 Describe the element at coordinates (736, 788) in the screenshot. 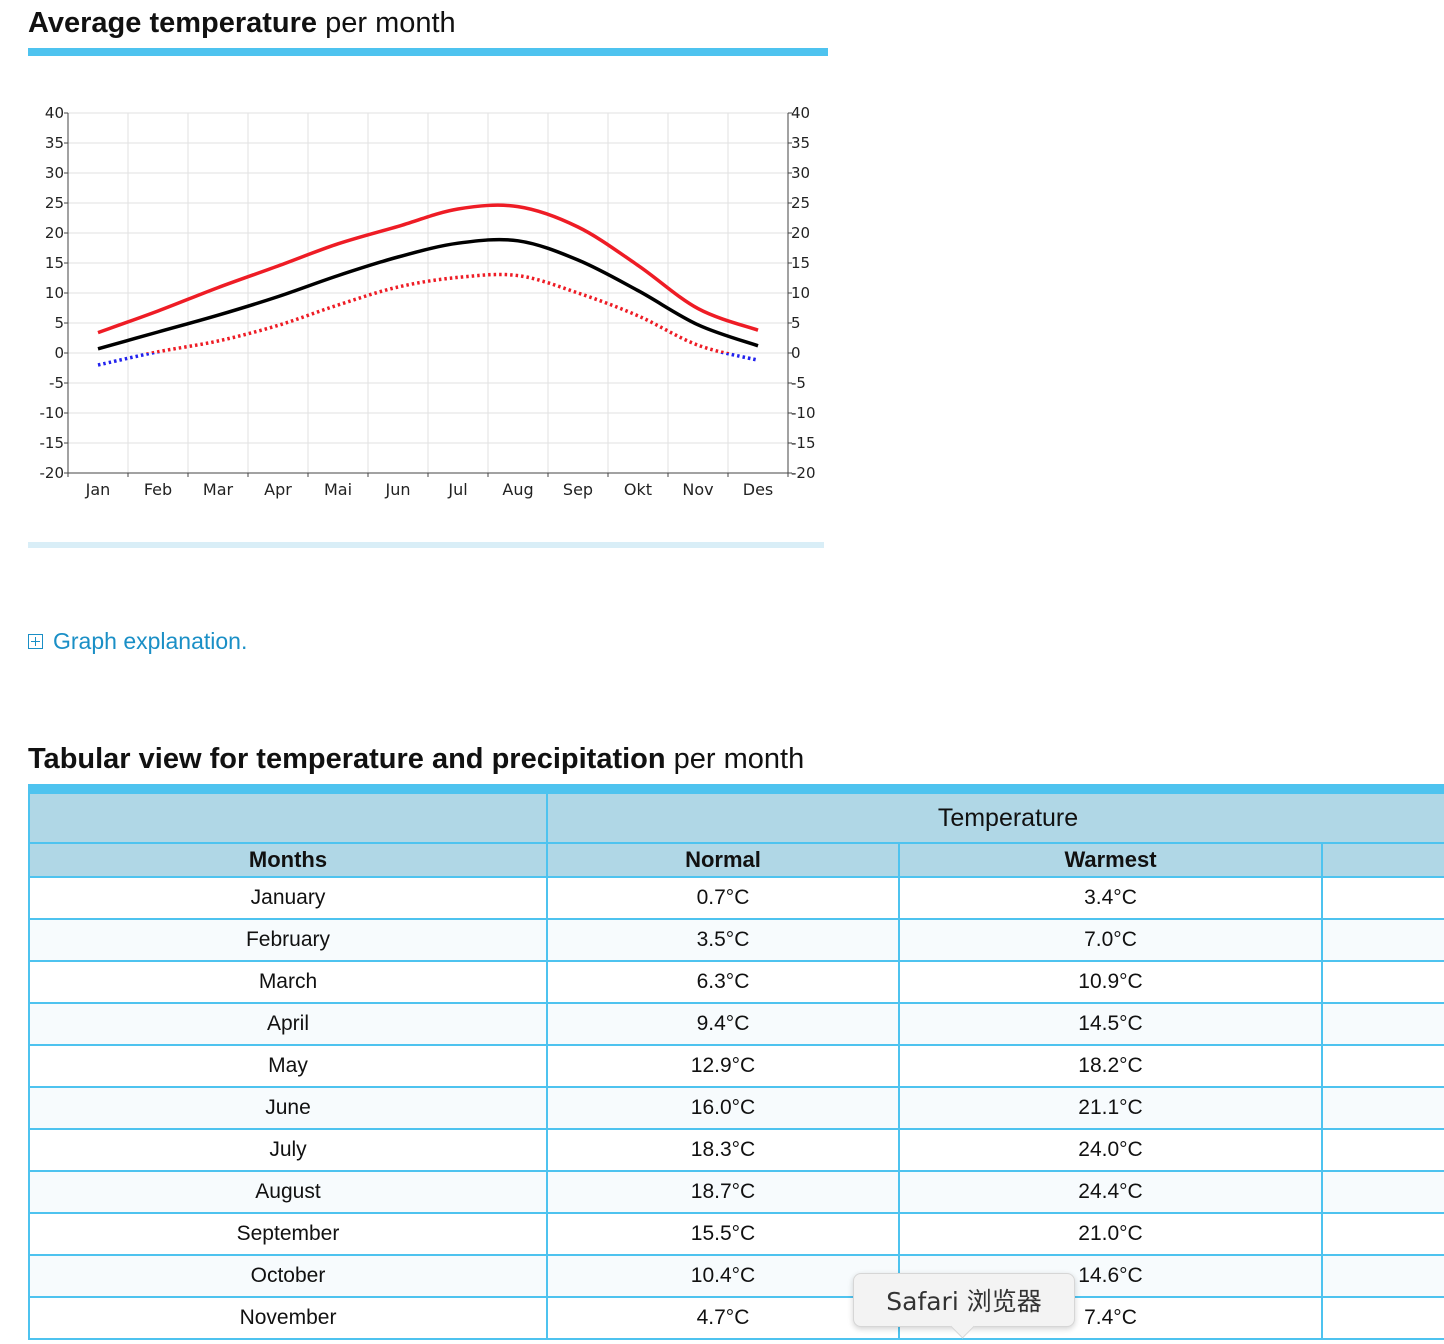

I see `table-title-underline` at that location.